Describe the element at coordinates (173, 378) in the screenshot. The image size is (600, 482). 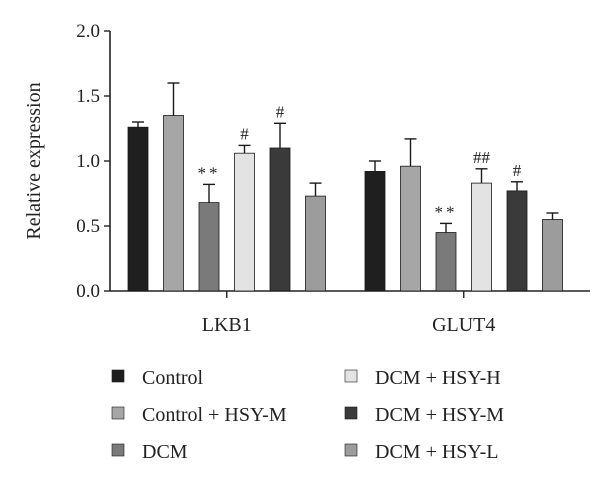
I see `legend-label: Control` at that location.